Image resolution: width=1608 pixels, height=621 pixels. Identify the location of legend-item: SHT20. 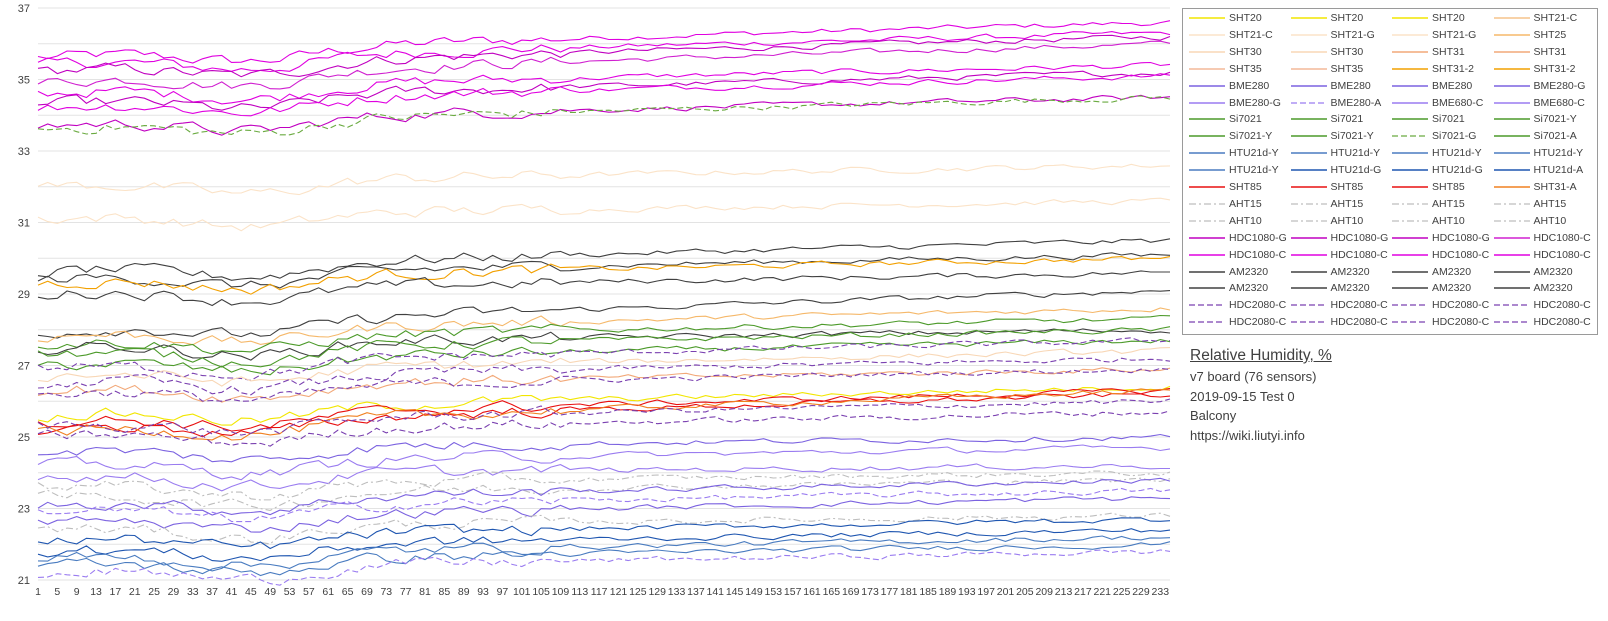
(1339, 18).